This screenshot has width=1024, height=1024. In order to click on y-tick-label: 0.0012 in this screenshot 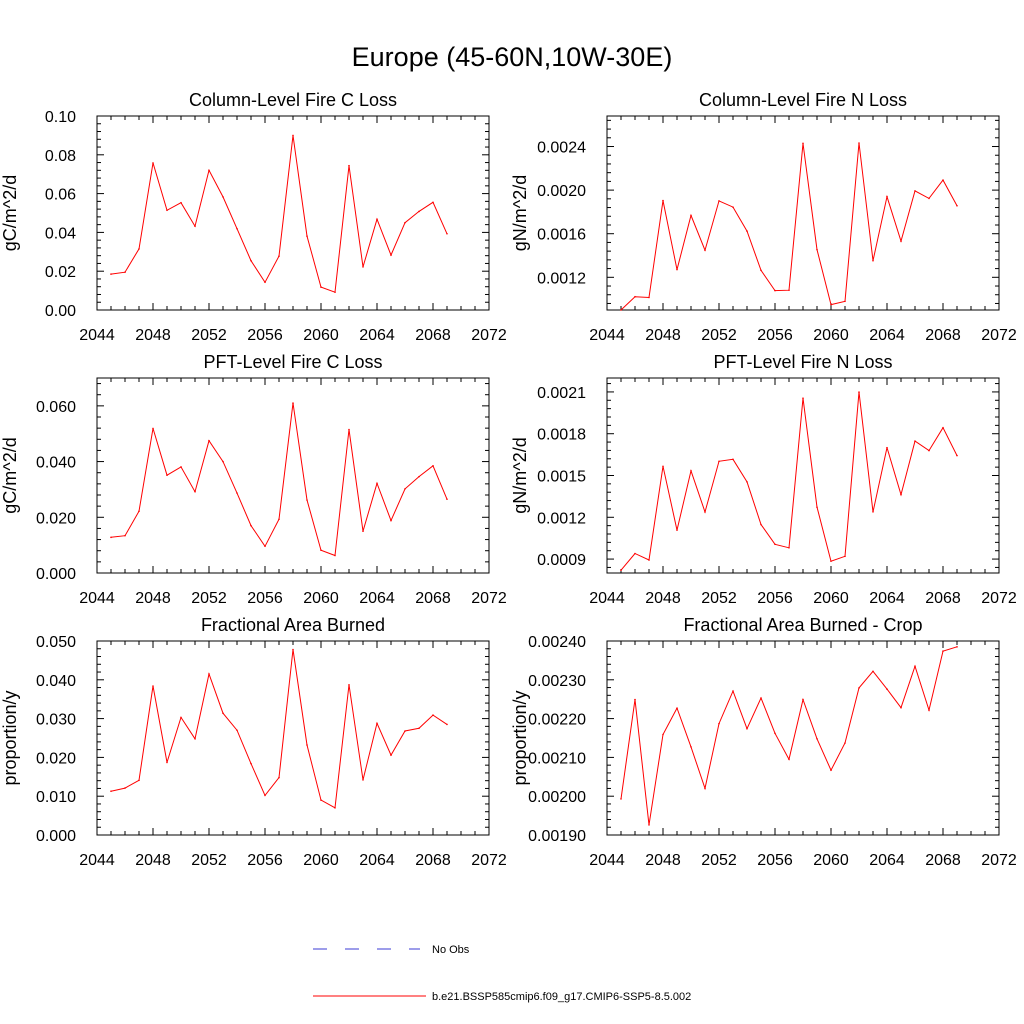, I will do `click(561, 518)`.